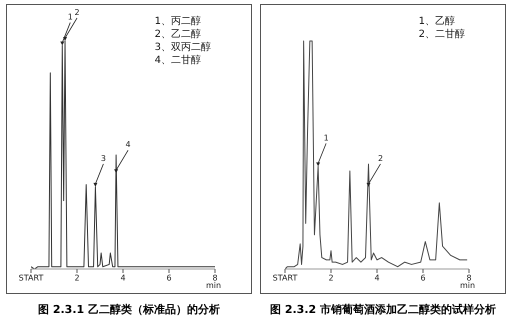 This screenshot has width=518, height=325. Describe the element at coordinates (178, 21) in the screenshot. I see `text: 1、丙二醇` at that location.